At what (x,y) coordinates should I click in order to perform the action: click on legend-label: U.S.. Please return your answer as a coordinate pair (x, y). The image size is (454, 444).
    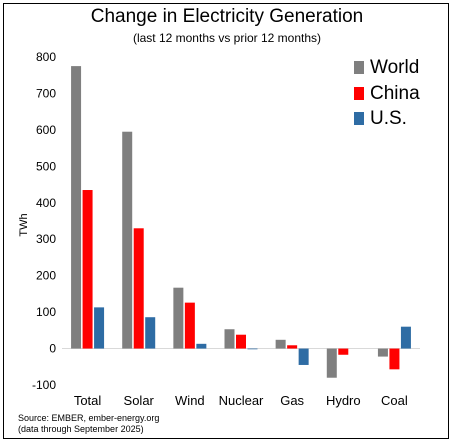
    Looking at the image, I should click on (388, 118).